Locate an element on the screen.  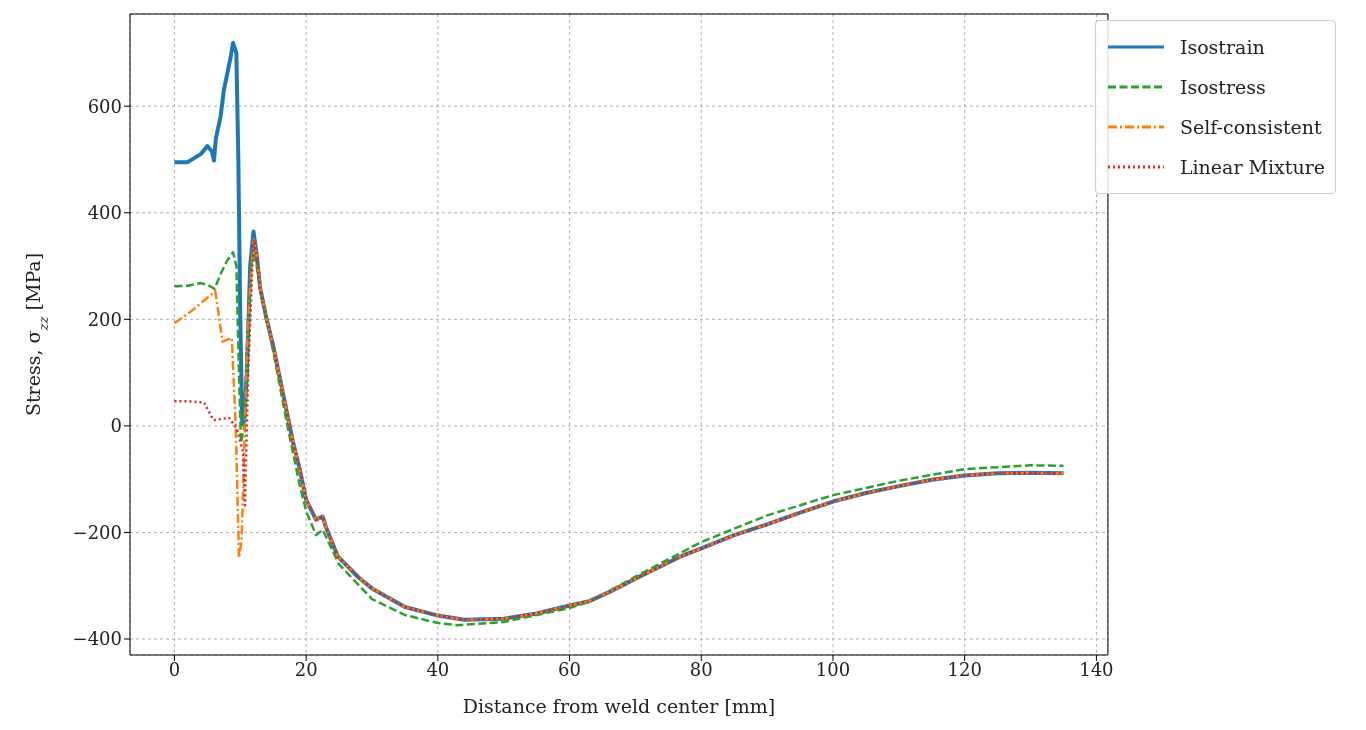
x-tick-label: 0 is located at coordinates (174, 669).